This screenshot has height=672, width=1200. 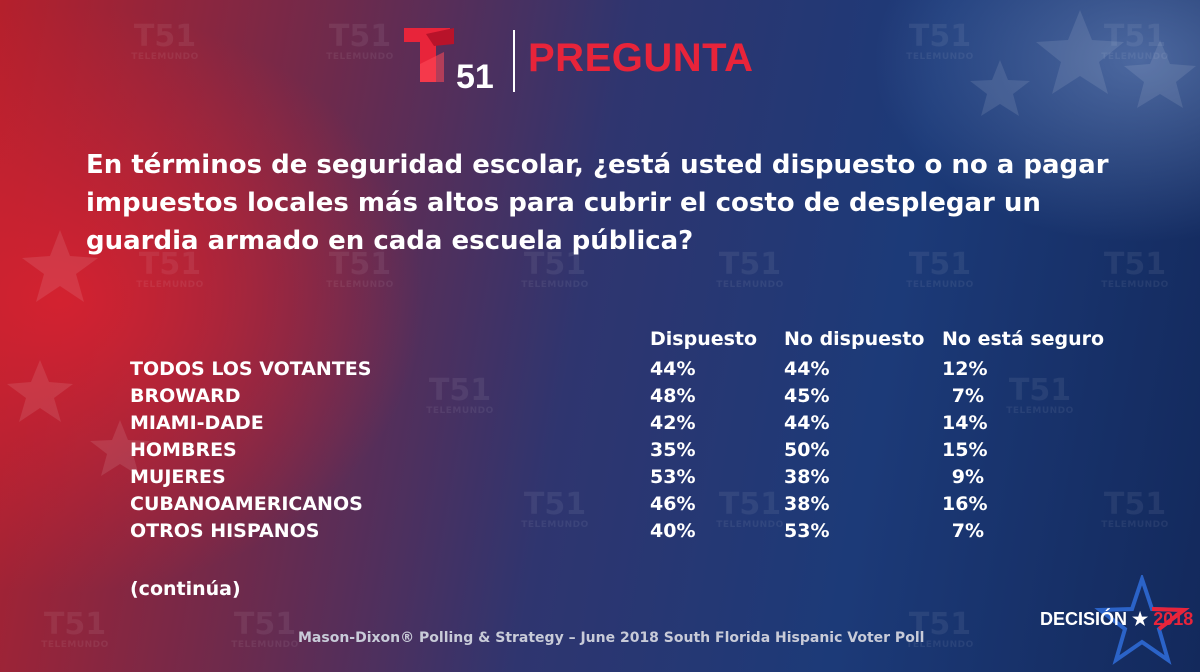 What do you see at coordinates (514, 61) in the screenshot?
I see `header-divider` at bounding box center [514, 61].